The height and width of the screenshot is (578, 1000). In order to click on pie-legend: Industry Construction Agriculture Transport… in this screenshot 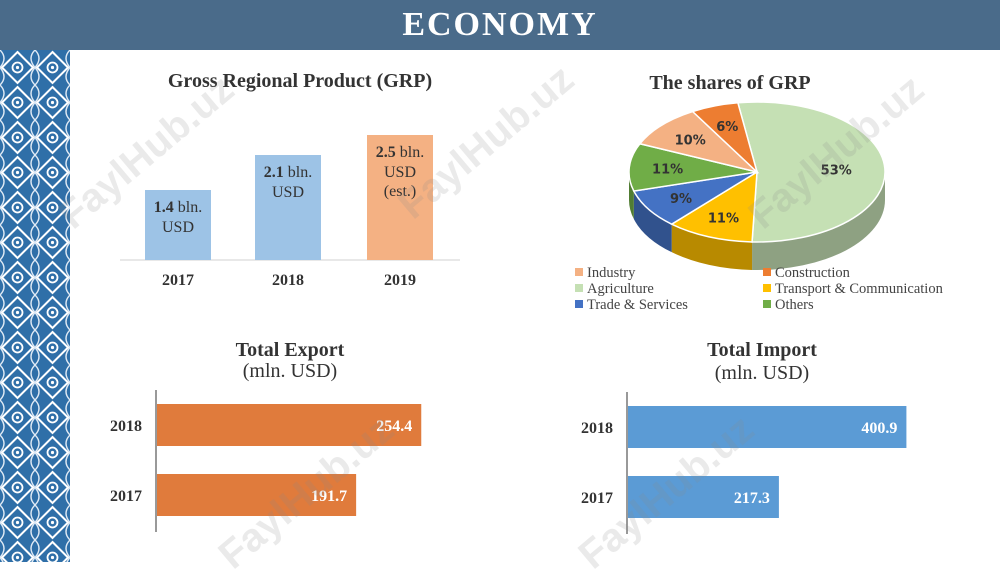, I will do `click(785, 290)`.